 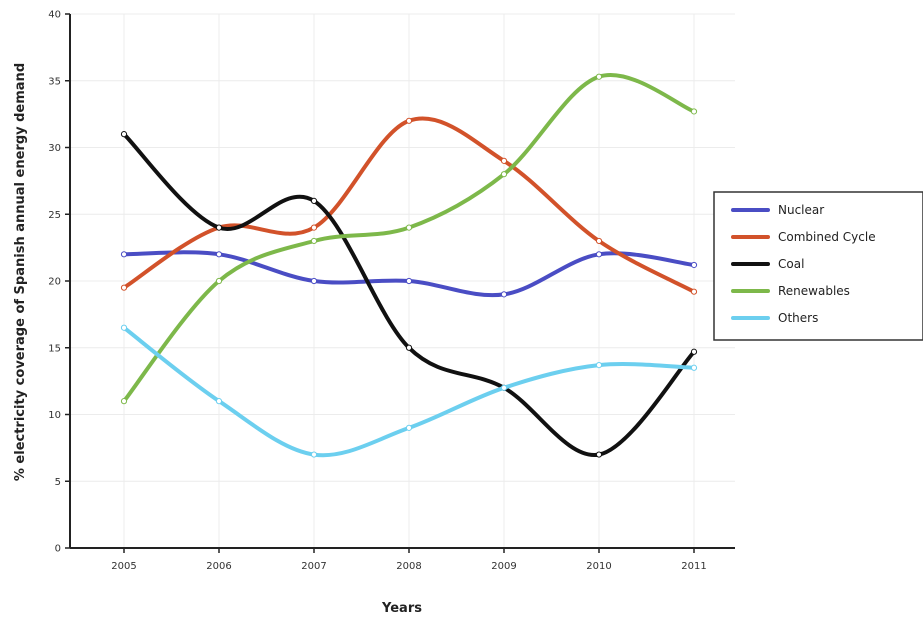 I want to click on y-tick-label: 10, so click(x=54, y=415).